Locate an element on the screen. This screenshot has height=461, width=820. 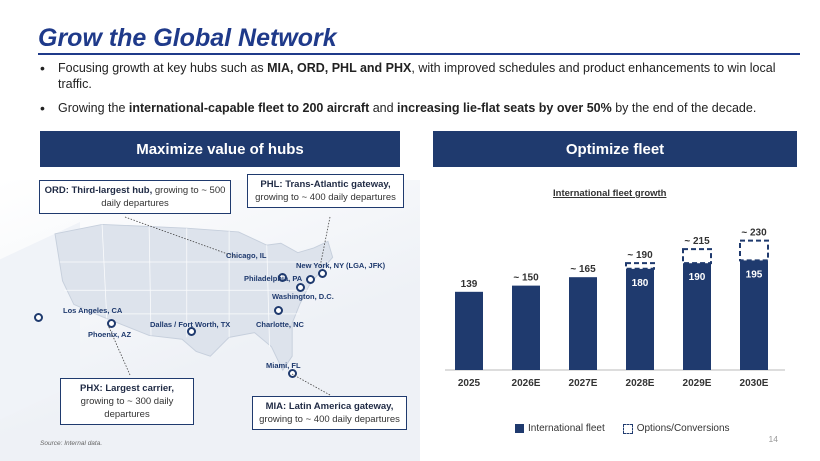
legend-fleet: International fleet is located at coordinates (560, 428).